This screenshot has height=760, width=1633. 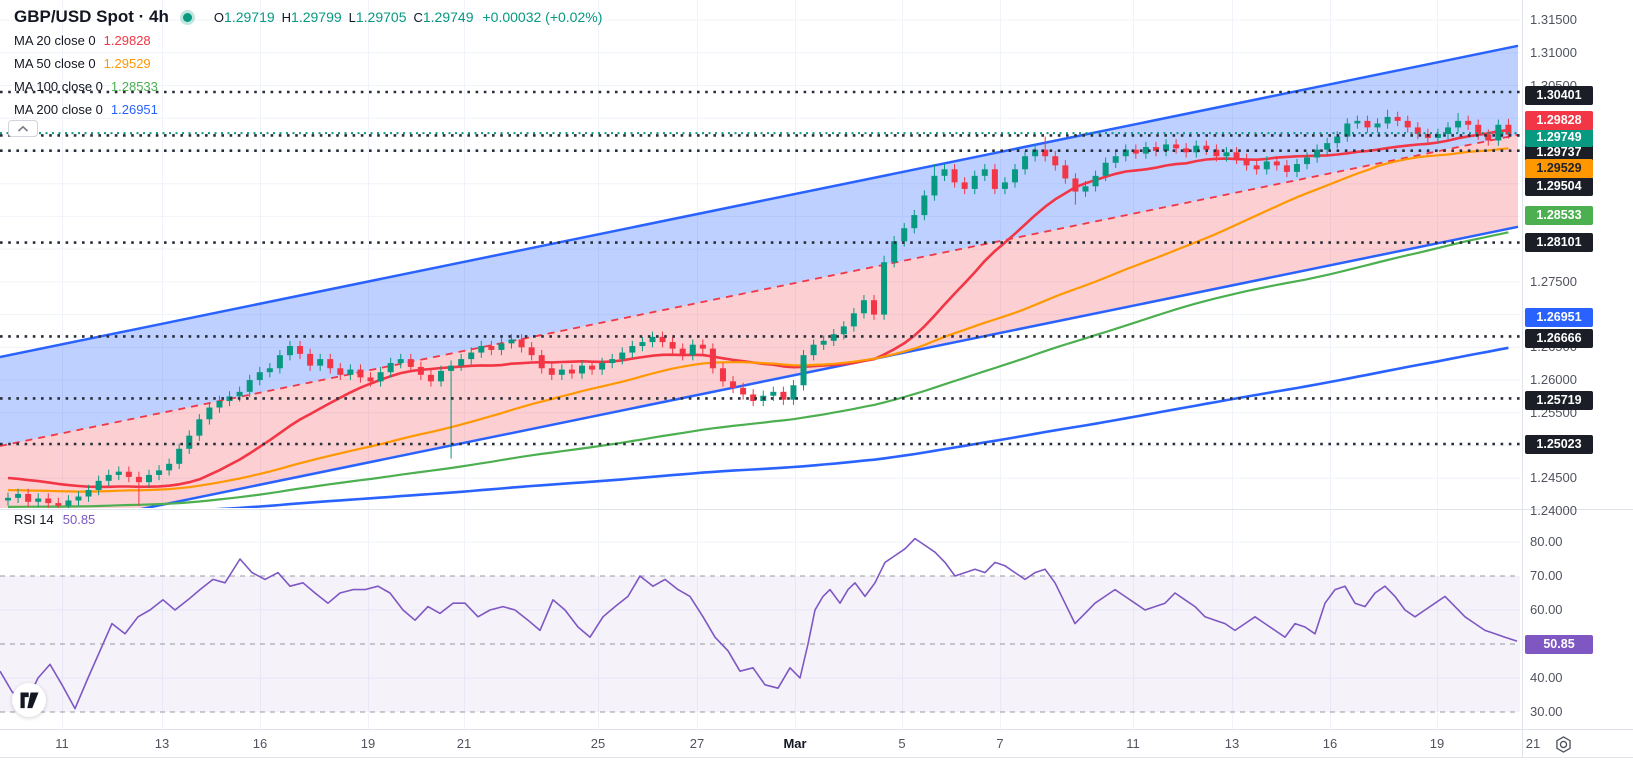 I want to click on ma-price-label: 1.26951, so click(x=1559, y=317).